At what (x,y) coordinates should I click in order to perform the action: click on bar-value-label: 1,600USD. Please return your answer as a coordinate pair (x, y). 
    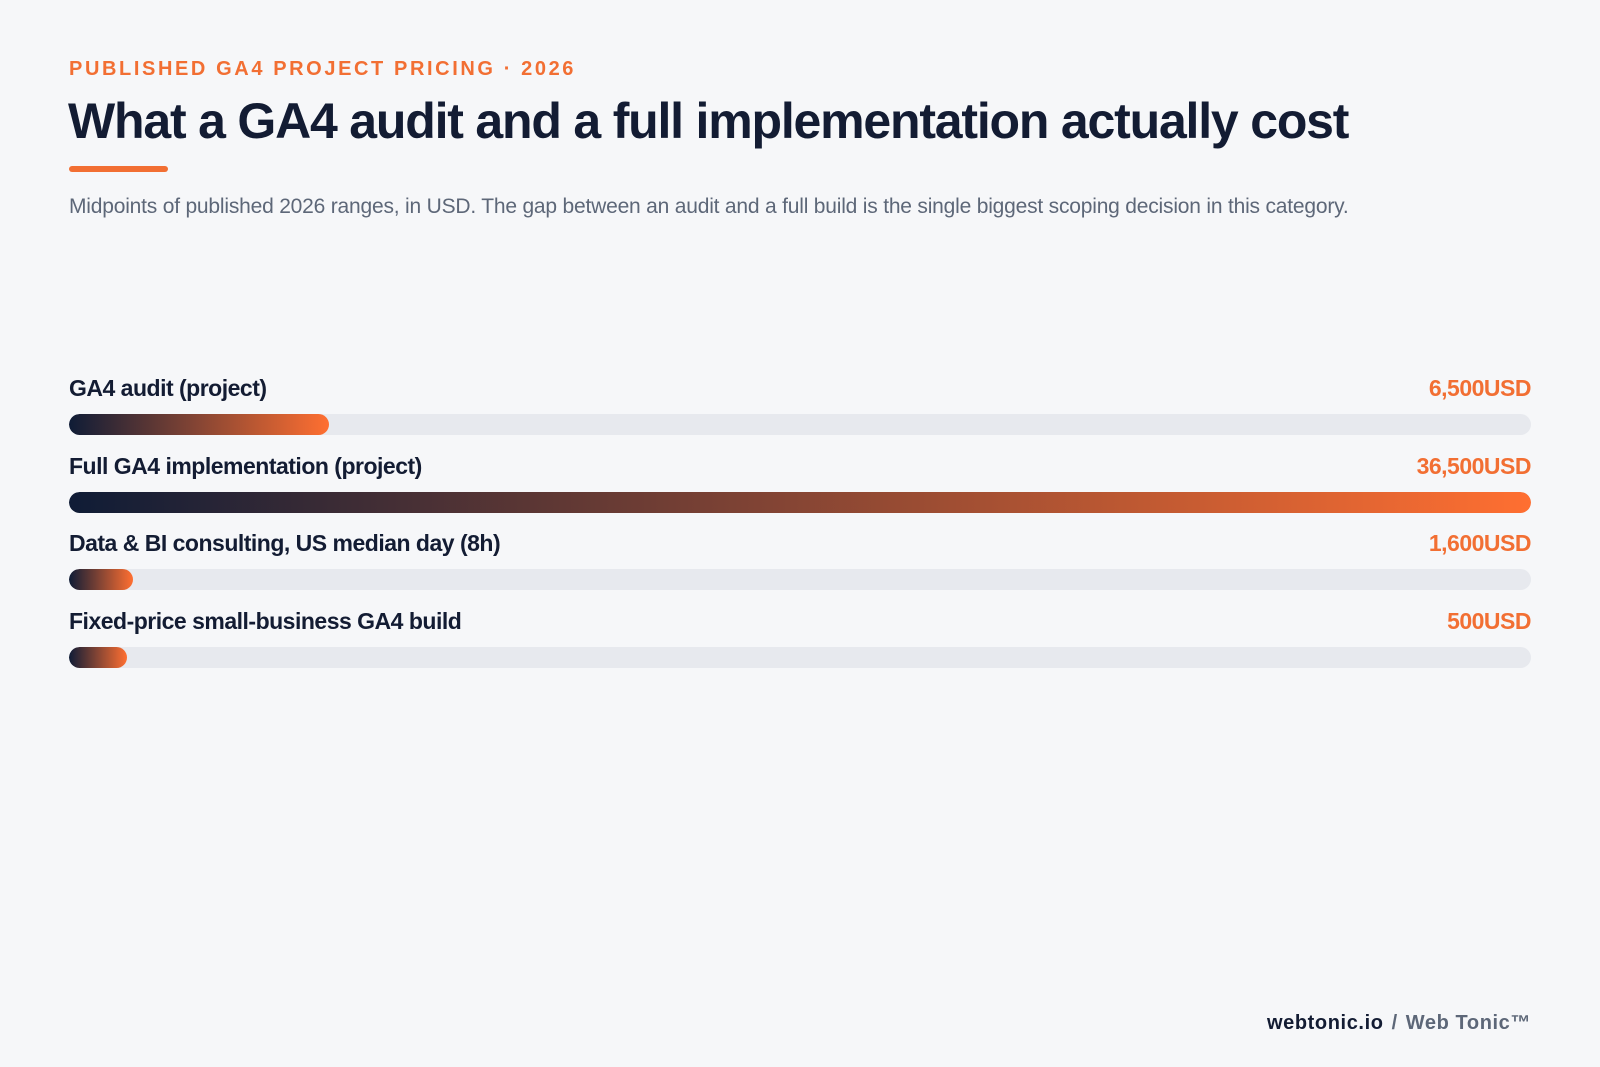
    Looking at the image, I should click on (1480, 543).